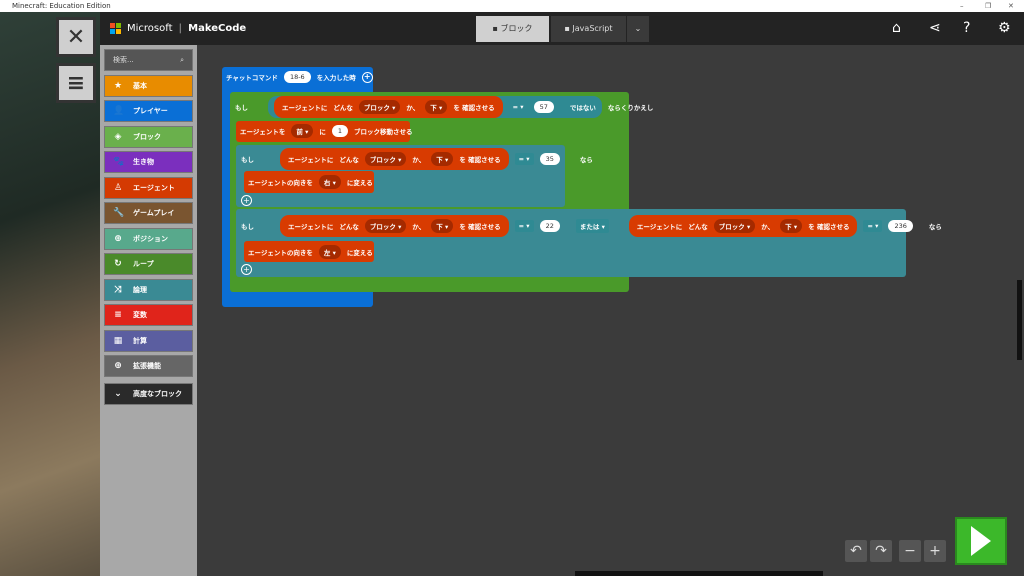 The height and width of the screenshot is (576, 1024). Describe the element at coordinates (140, 340) in the screenshot. I see `category-label: 計算` at that location.